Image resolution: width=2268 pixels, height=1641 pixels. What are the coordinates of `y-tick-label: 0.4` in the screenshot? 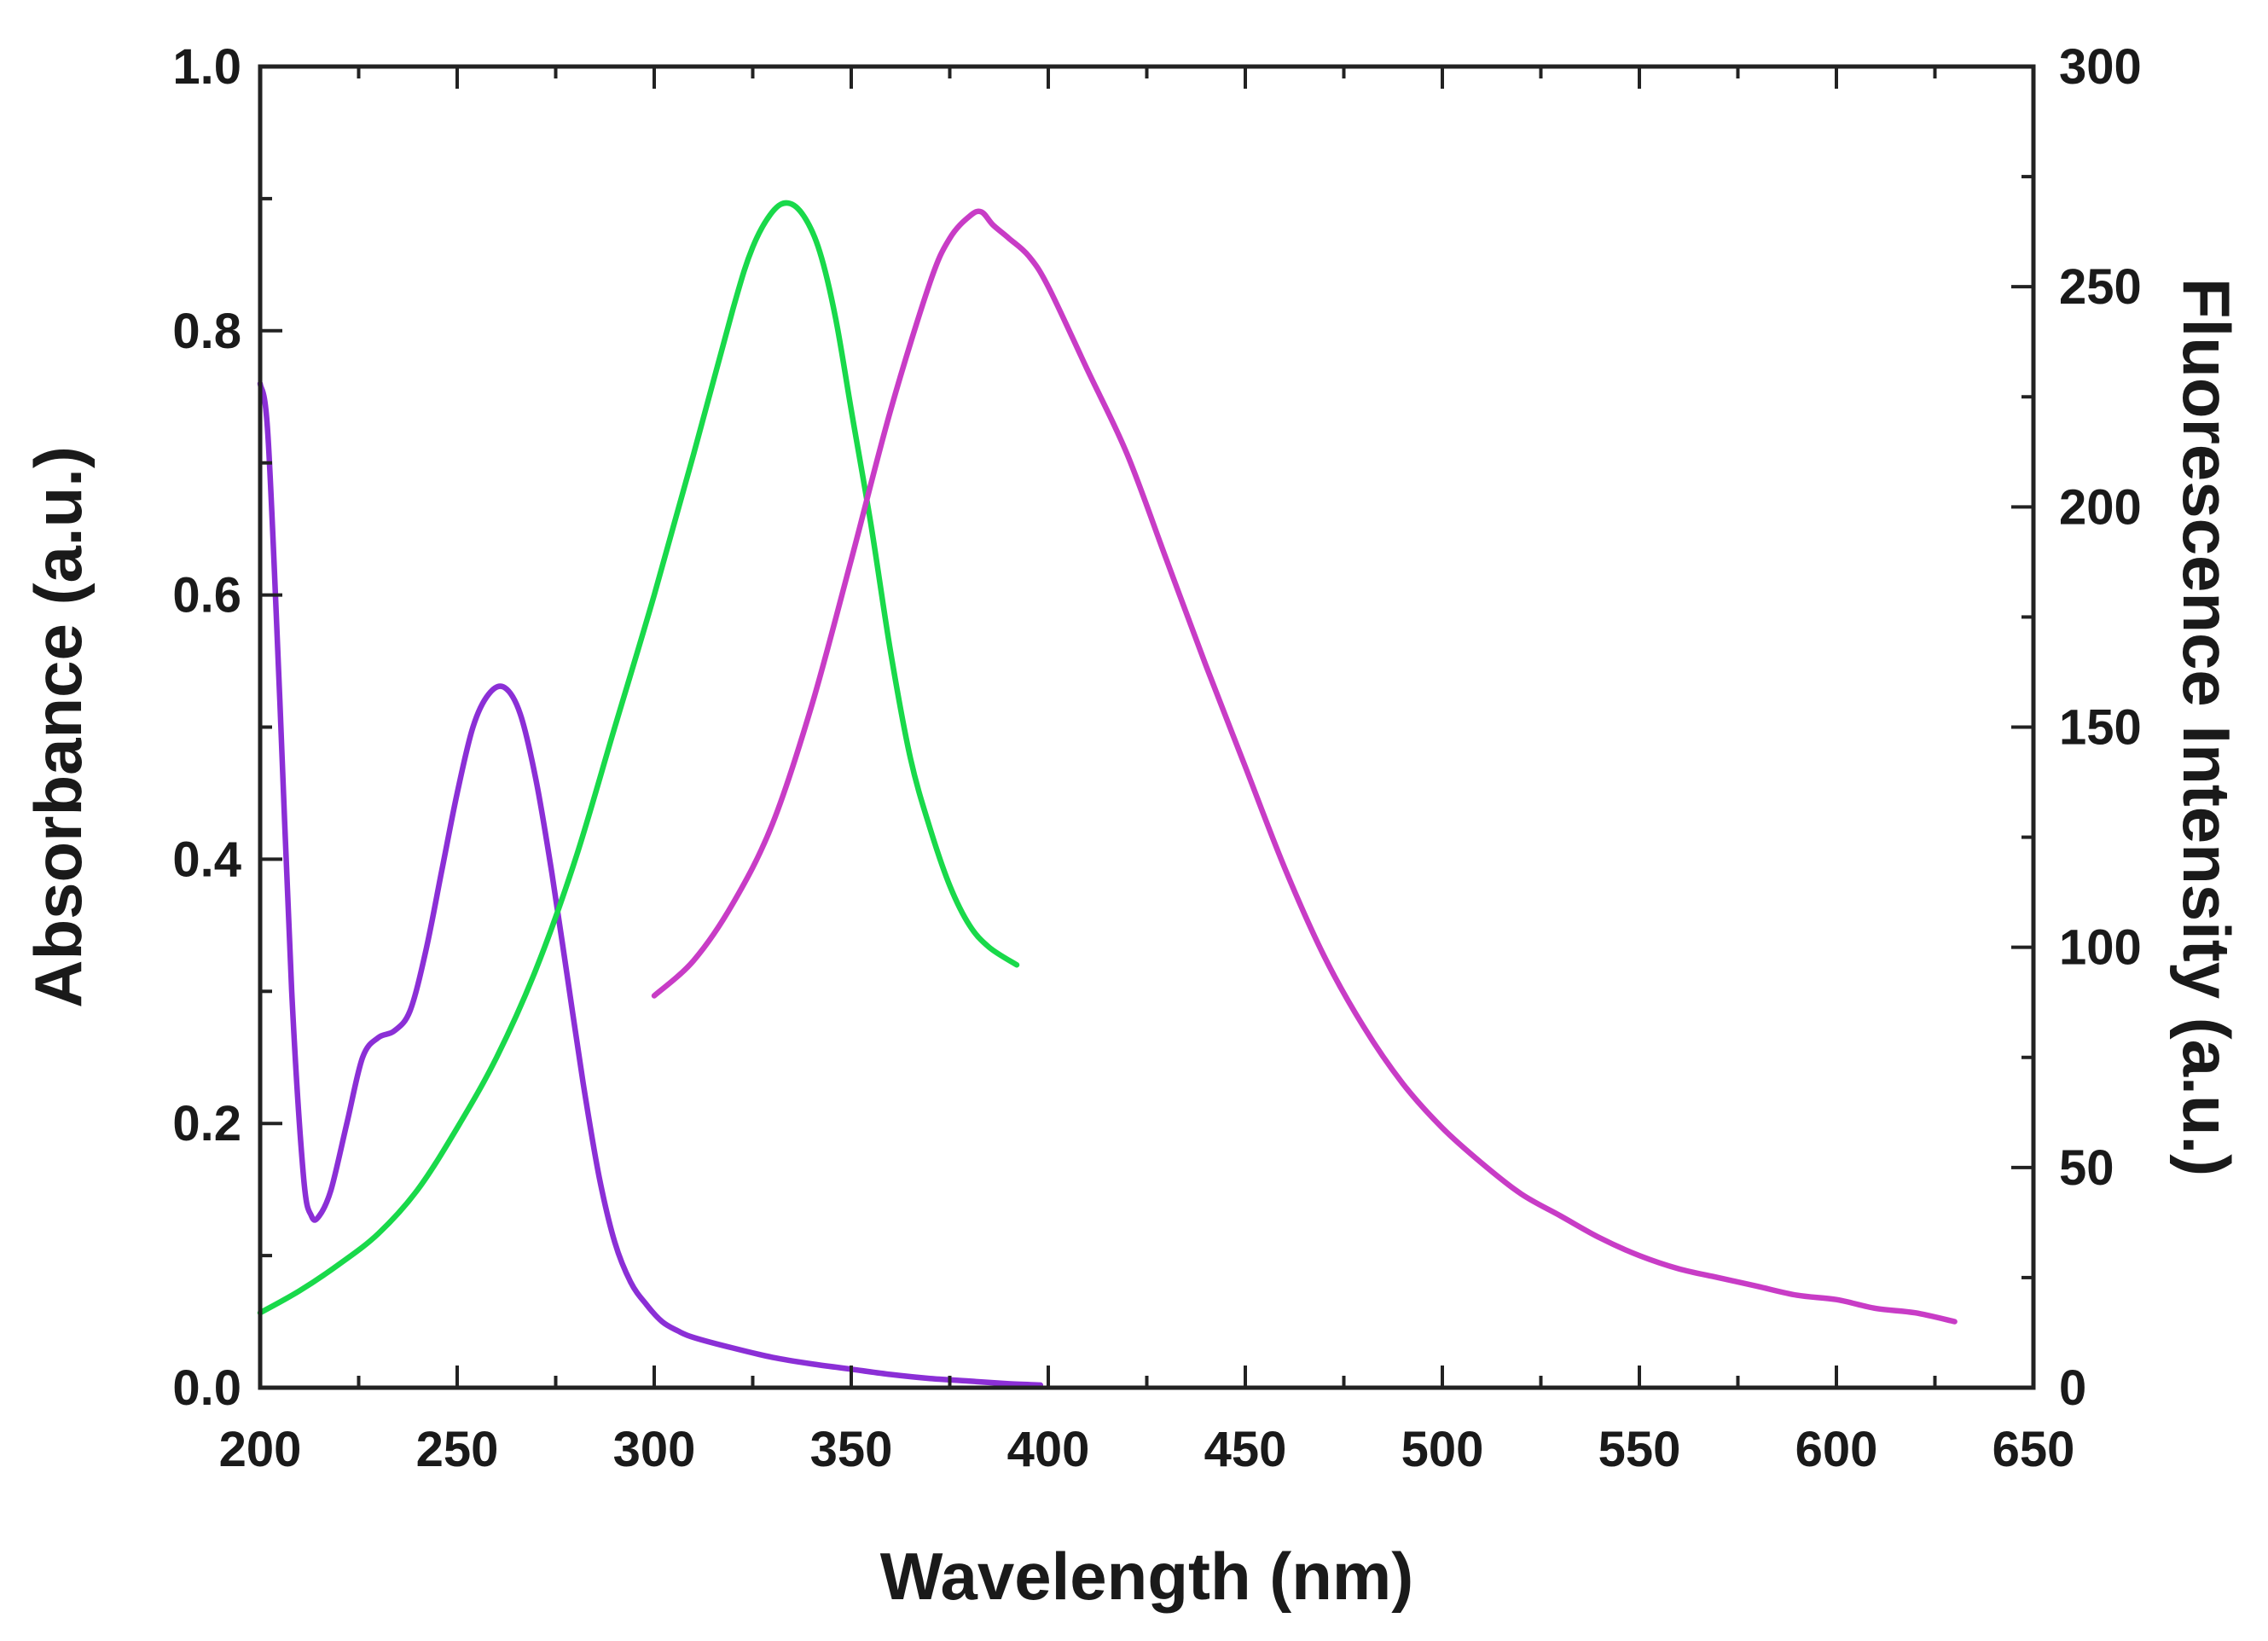 It's located at (206, 860).